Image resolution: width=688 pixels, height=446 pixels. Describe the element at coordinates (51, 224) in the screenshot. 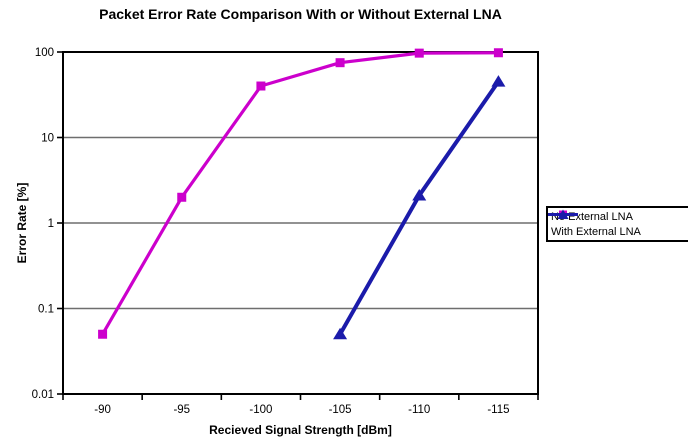

I see `y-tick-label: 1` at that location.